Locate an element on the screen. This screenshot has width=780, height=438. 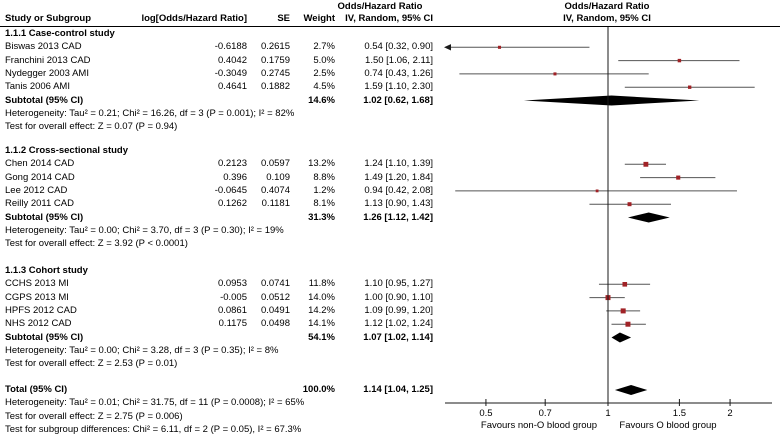
study-se: 0.4074 is located at coordinates (275, 190).